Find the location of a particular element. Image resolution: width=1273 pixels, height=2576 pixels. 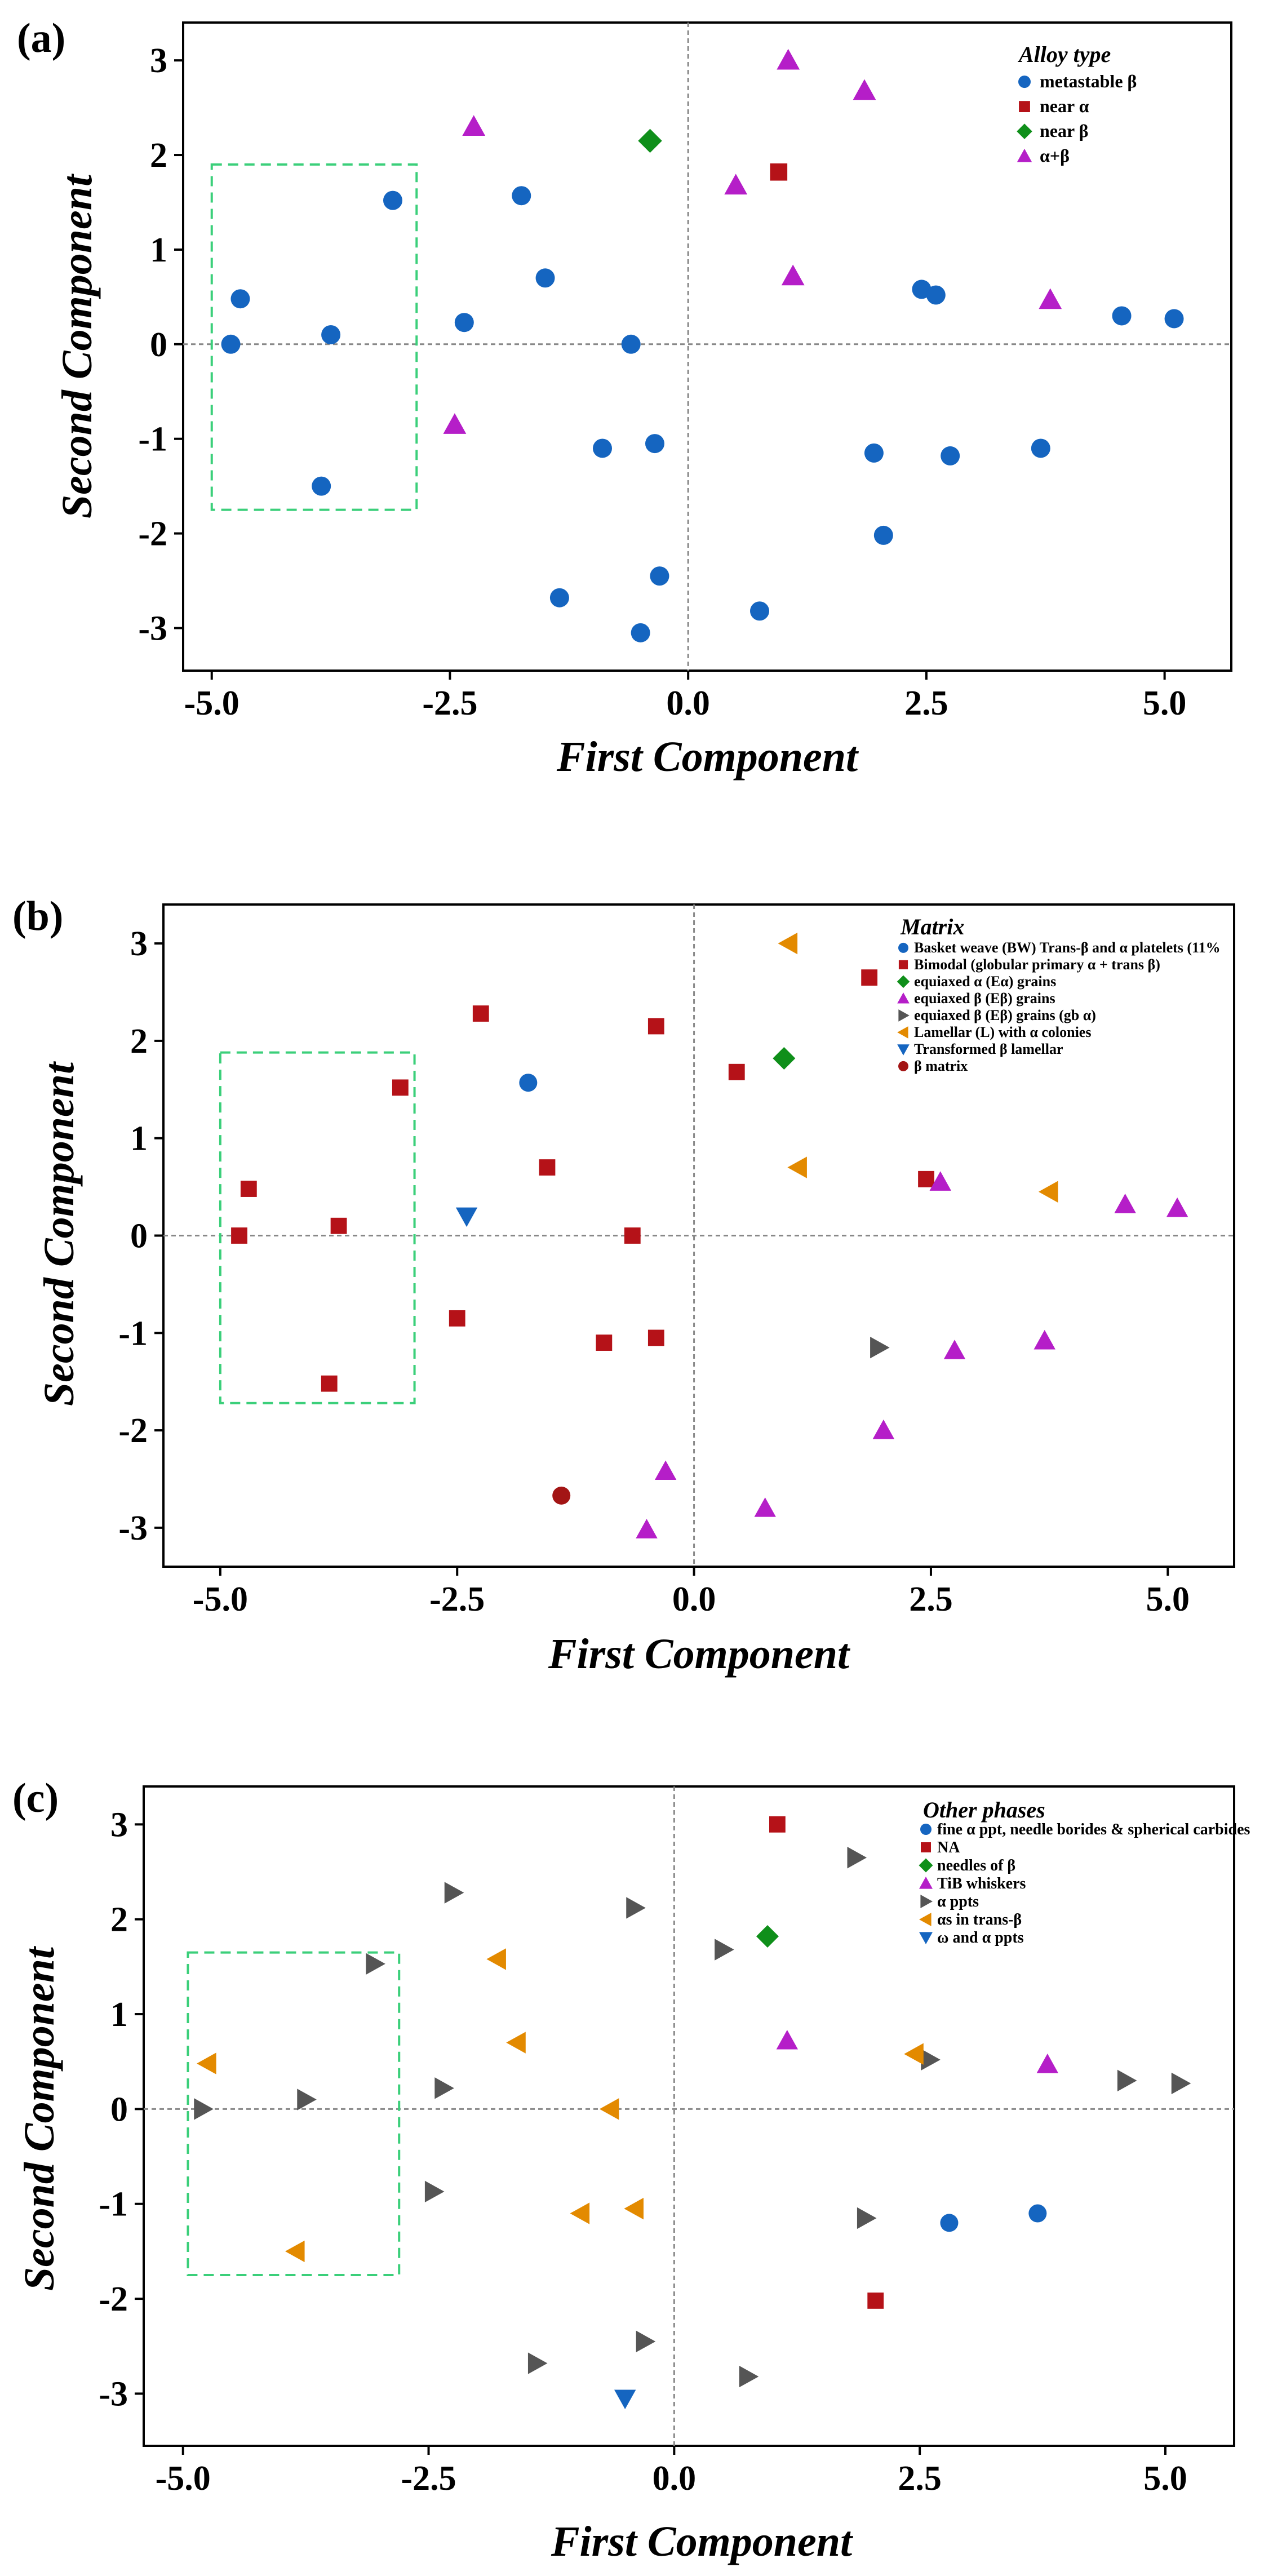

panel-a-highlight-box is located at coordinates (314, 337).